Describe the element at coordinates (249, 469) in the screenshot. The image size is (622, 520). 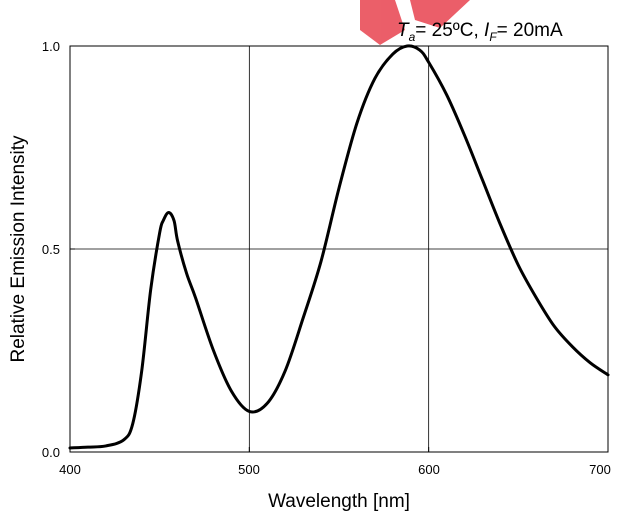
I see `x-tick-label-1: 500` at that location.